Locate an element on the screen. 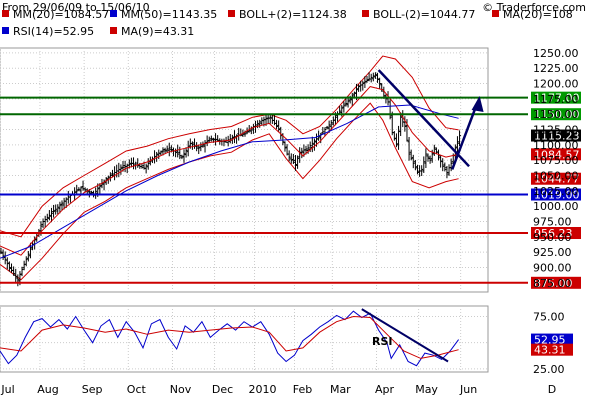  rsi-tick-label: 25.00 is located at coordinates (549, 369).